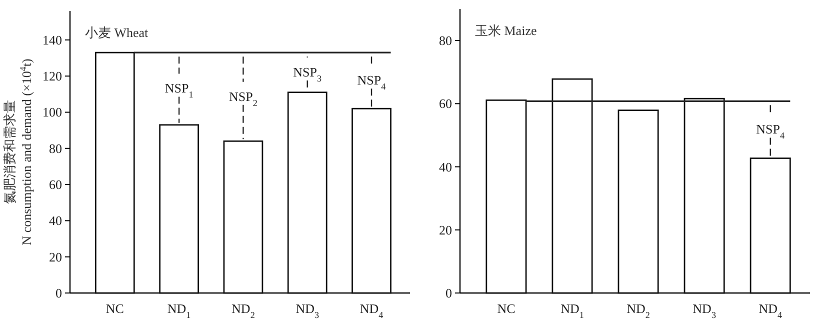  What do you see at coordinates (52, 76) in the screenshot?
I see `y-tick-label: 120` at bounding box center [52, 76].